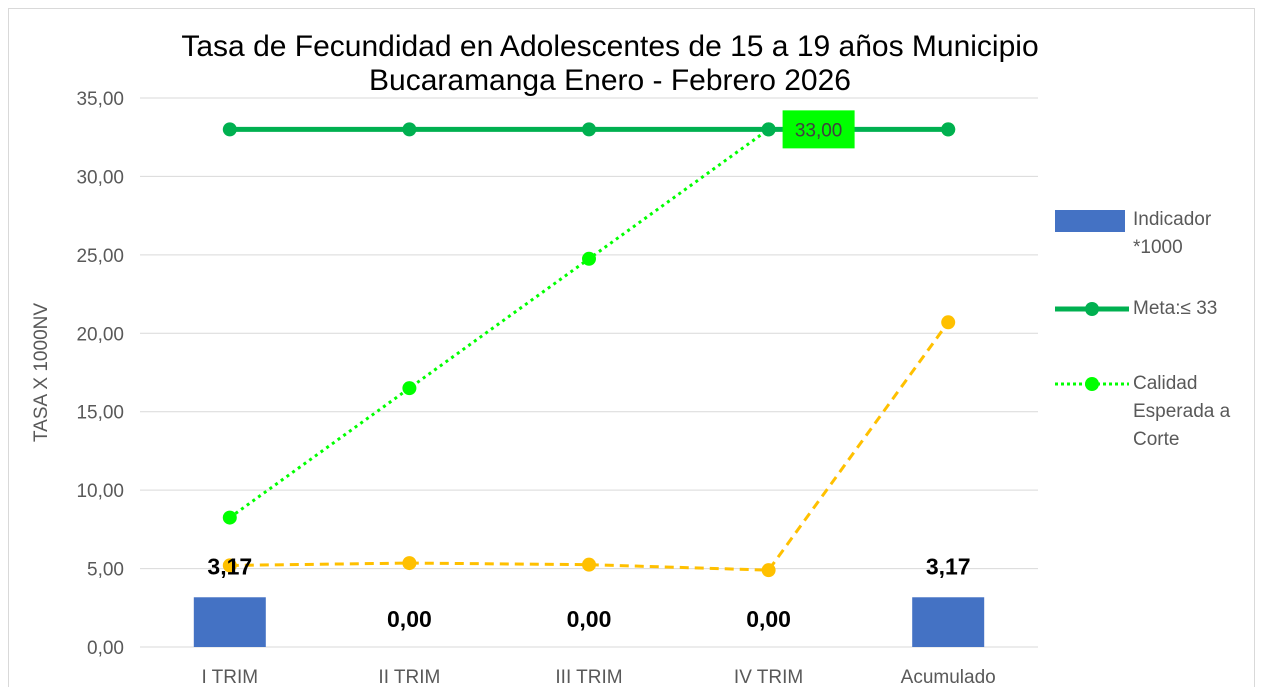  Describe the element at coordinates (610, 80) in the screenshot. I see `chart-title-line-2: Bucaramanga Enero - Febrero 2026` at that location.